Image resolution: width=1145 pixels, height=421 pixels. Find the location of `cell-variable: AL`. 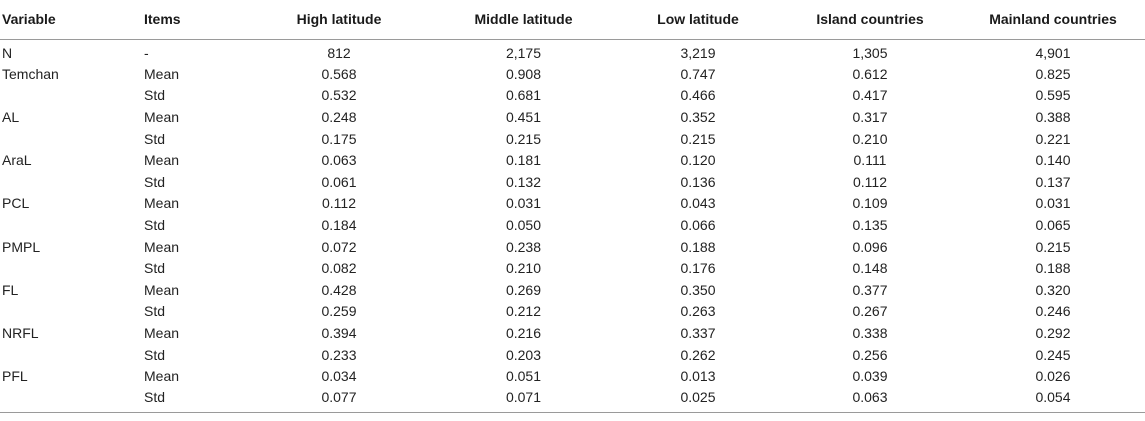

cell-variable: AL is located at coordinates (11, 116).